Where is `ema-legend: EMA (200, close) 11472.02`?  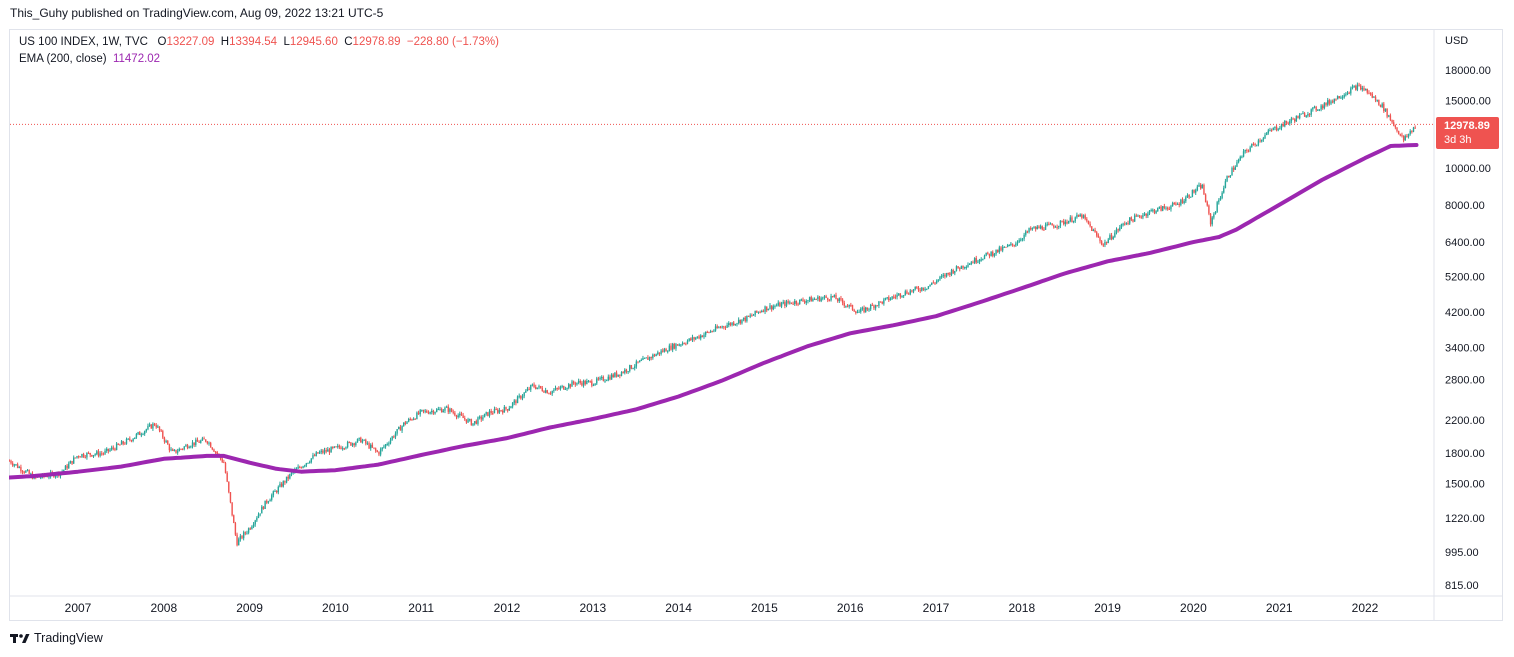
ema-legend: EMA (200, close) 11472.02 is located at coordinates (89, 59).